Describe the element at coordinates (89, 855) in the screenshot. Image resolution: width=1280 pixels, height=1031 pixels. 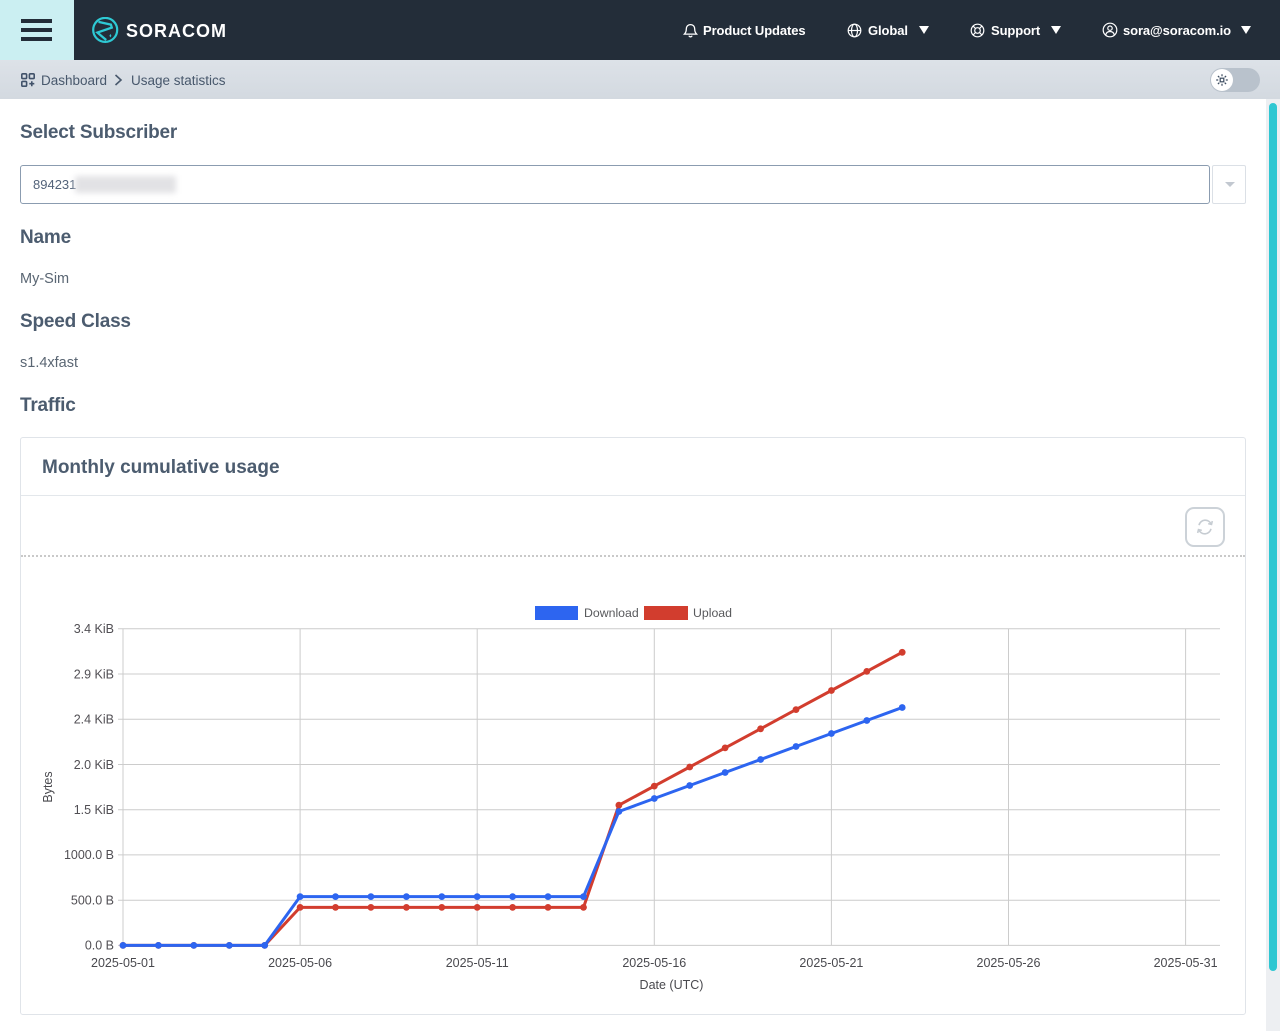
I see `svg-text: 1000.0 B` at that location.